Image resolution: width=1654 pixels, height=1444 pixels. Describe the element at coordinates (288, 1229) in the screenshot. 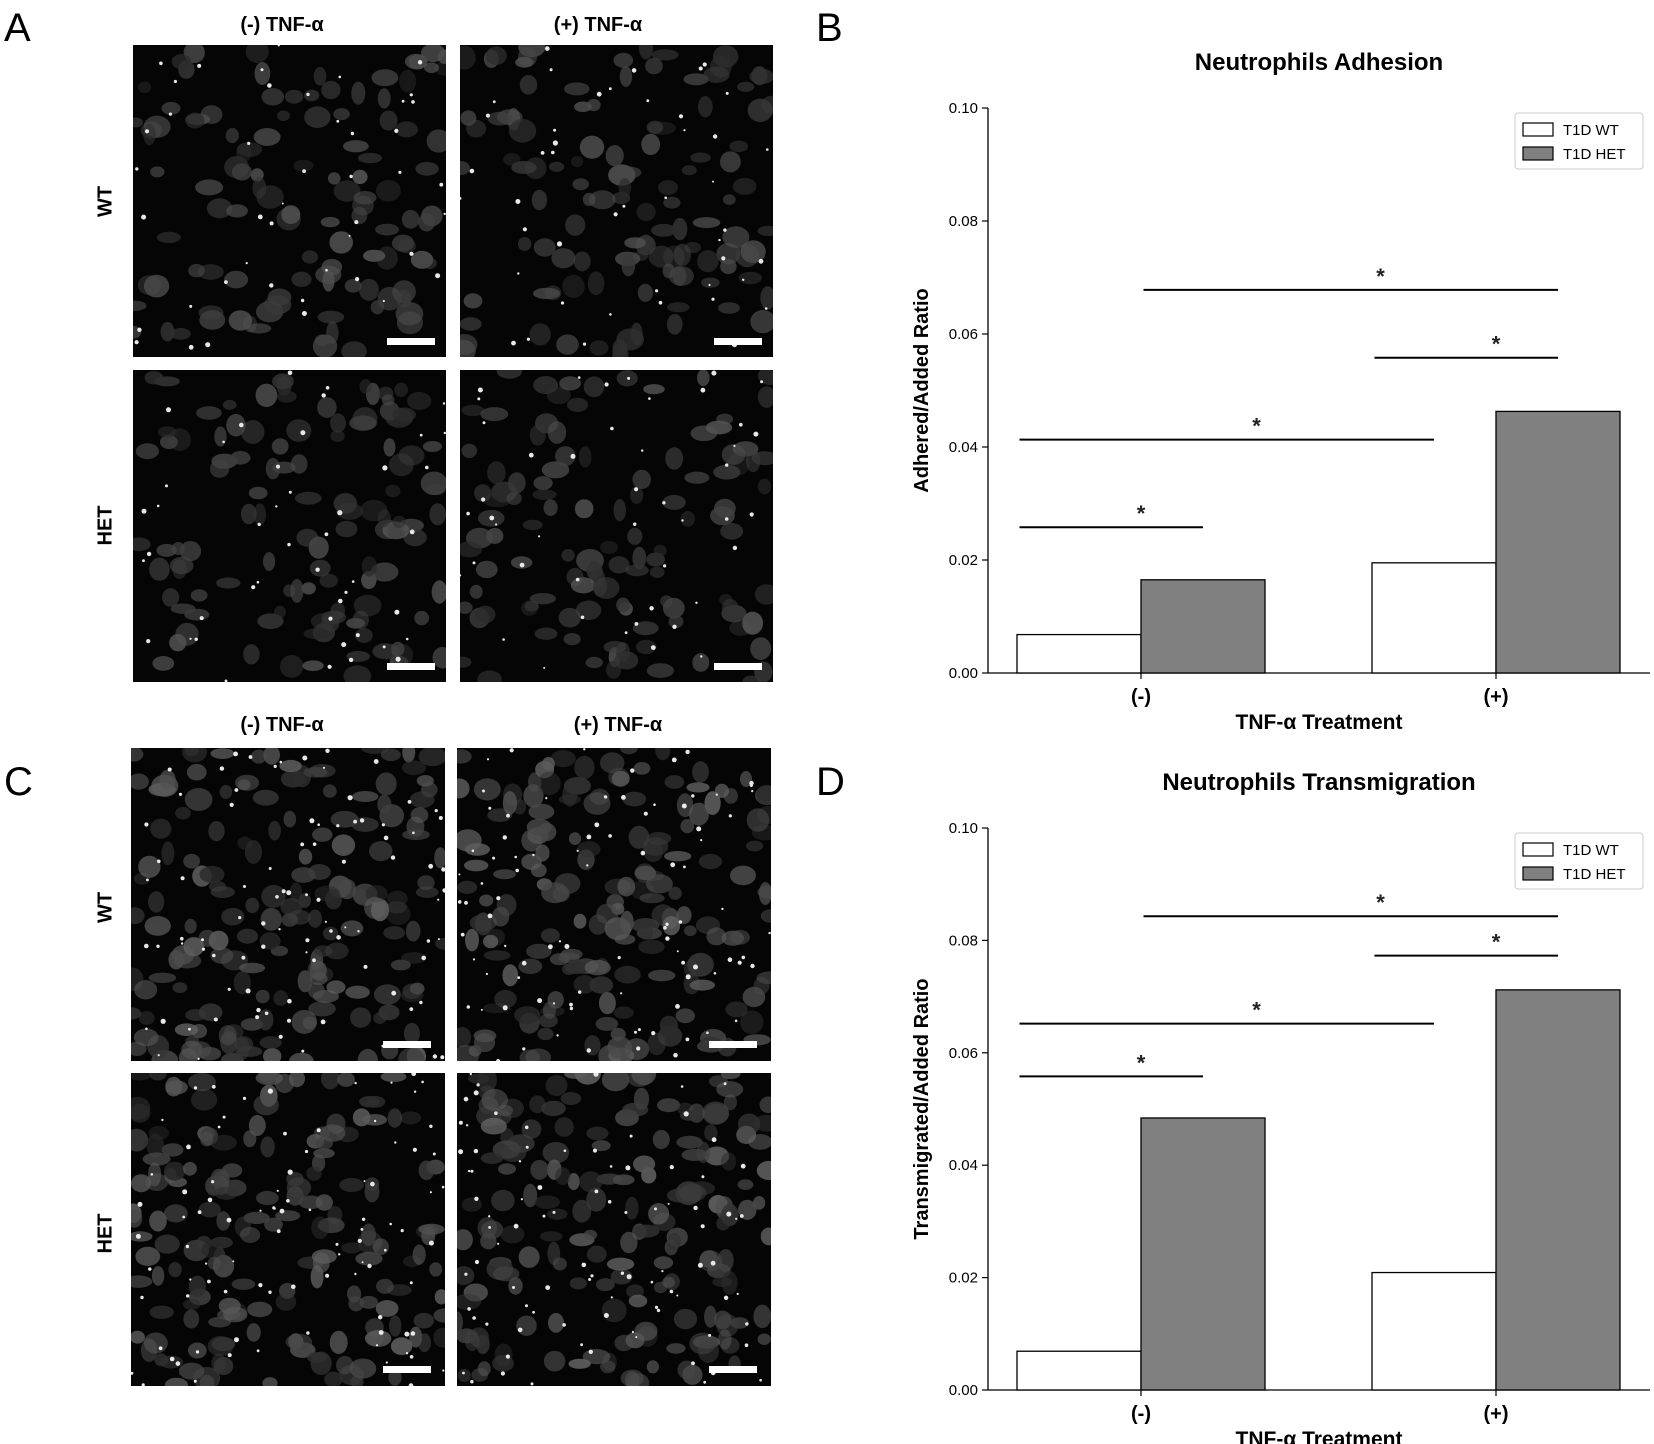

I see `micrograph-c-het-minus` at that location.